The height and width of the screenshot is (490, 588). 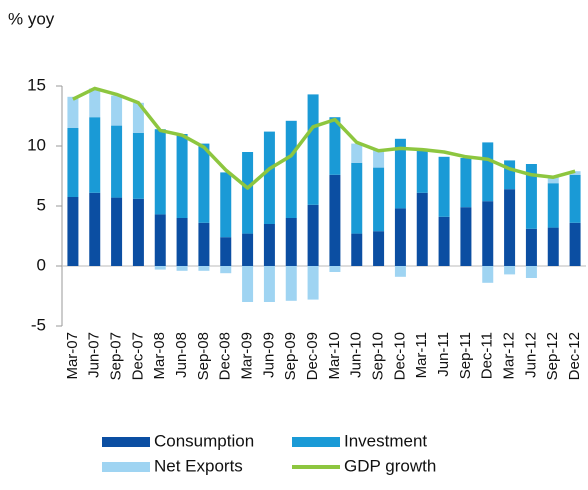 I want to click on x-tick-label: Dec-07, so click(x=137, y=356).